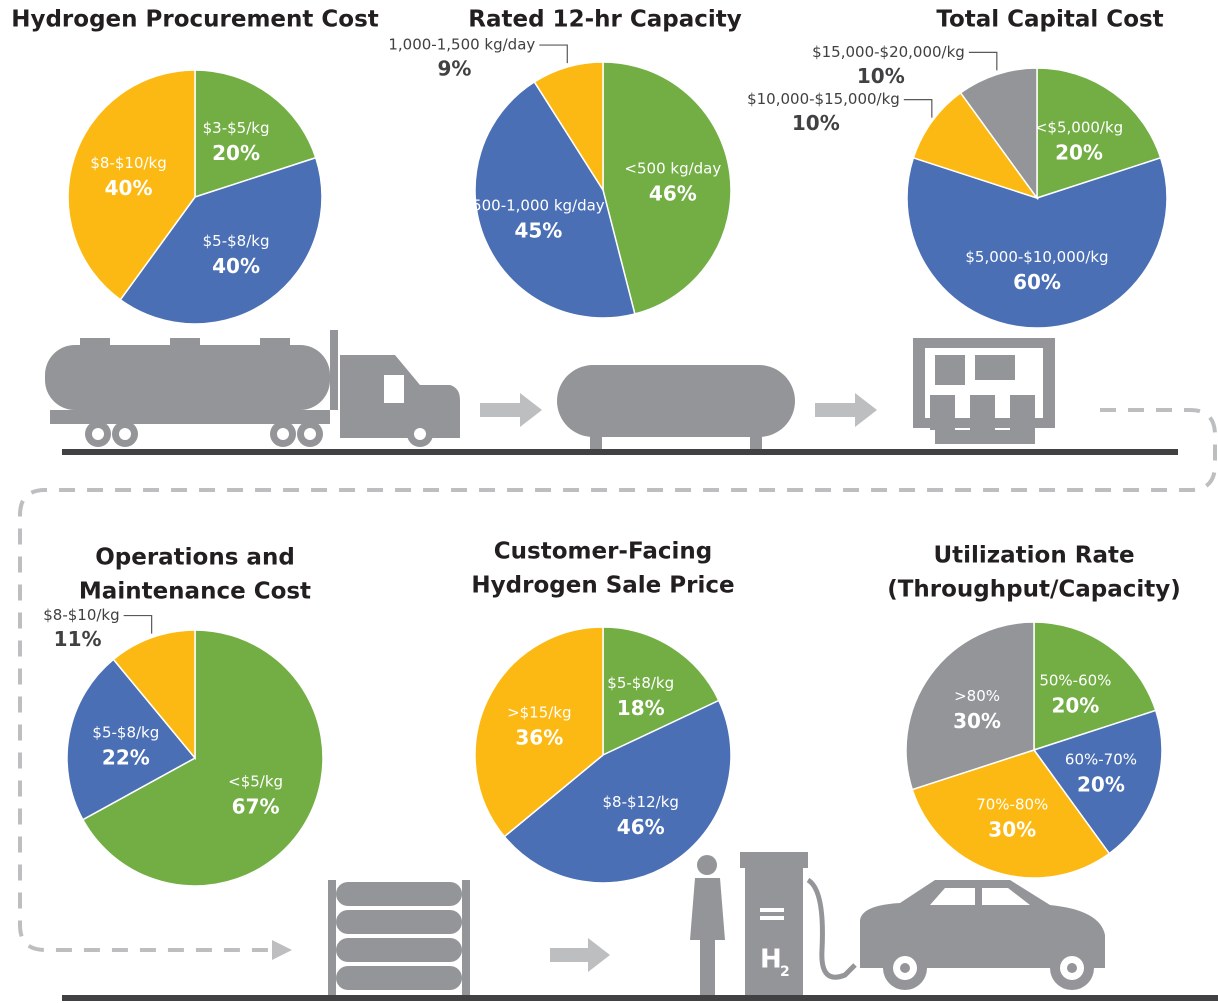 The image size is (1218, 1003). What do you see at coordinates (676, 407) in the screenshot?
I see `storage-tank` at bounding box center [676, 407].